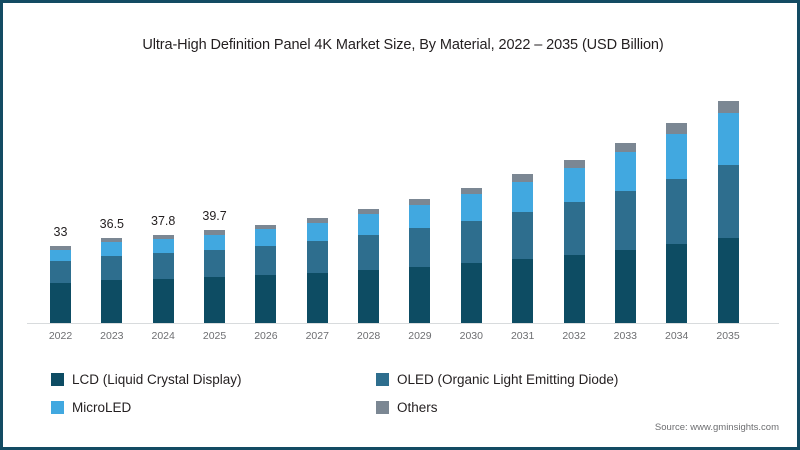 The image size is (800, 450). What do you see at coordinates (417, 407) in the screenshot?
I see `legend-label-others: Others` at bounding box center [417, 407].